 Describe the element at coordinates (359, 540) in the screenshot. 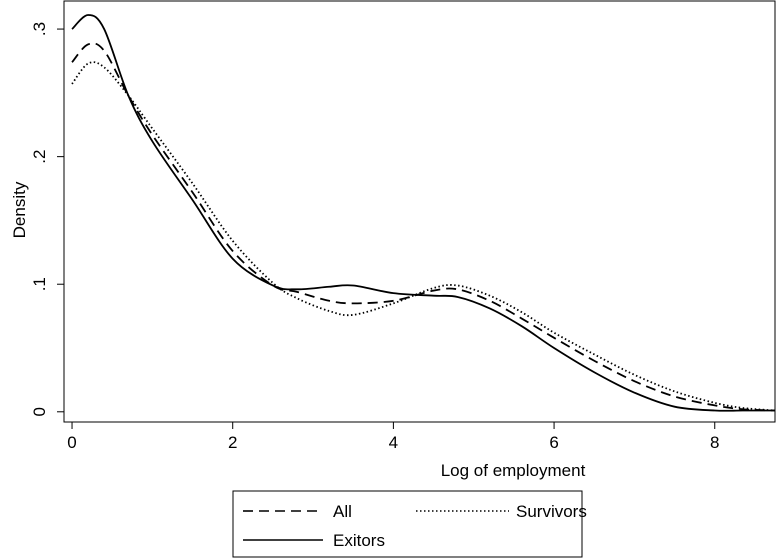

I see `legend-label-exitors: Exitors` at that location.